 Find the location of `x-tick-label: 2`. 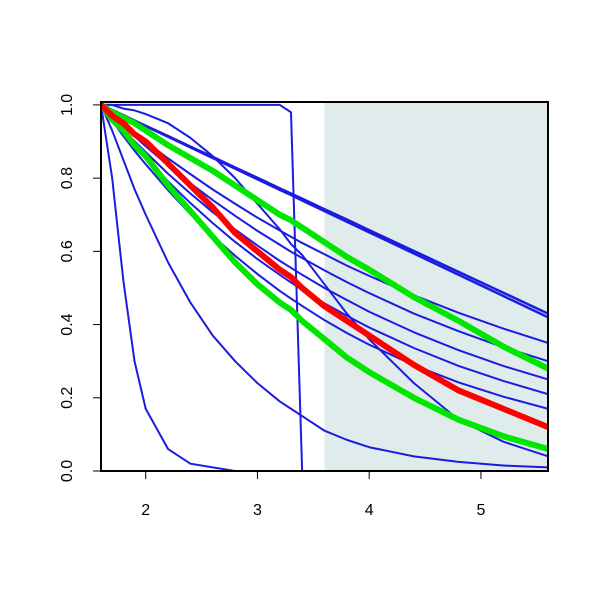

x-tick-label: 2 is located at coordinates (145, 510).